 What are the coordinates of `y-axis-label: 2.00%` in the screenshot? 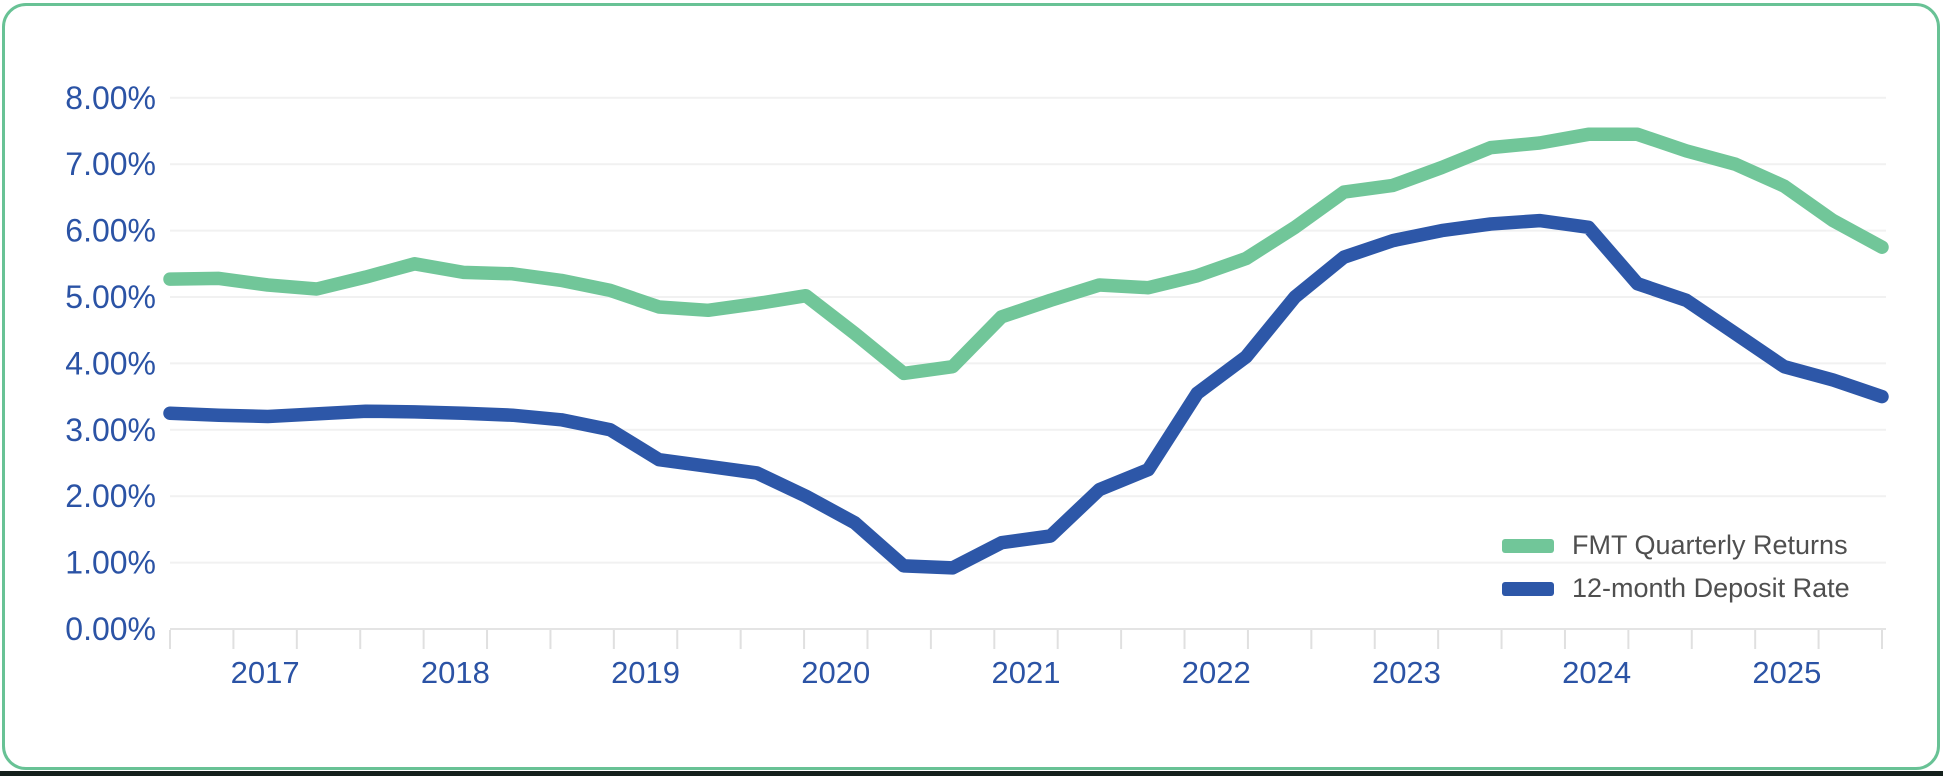 It's located at (110, 496).